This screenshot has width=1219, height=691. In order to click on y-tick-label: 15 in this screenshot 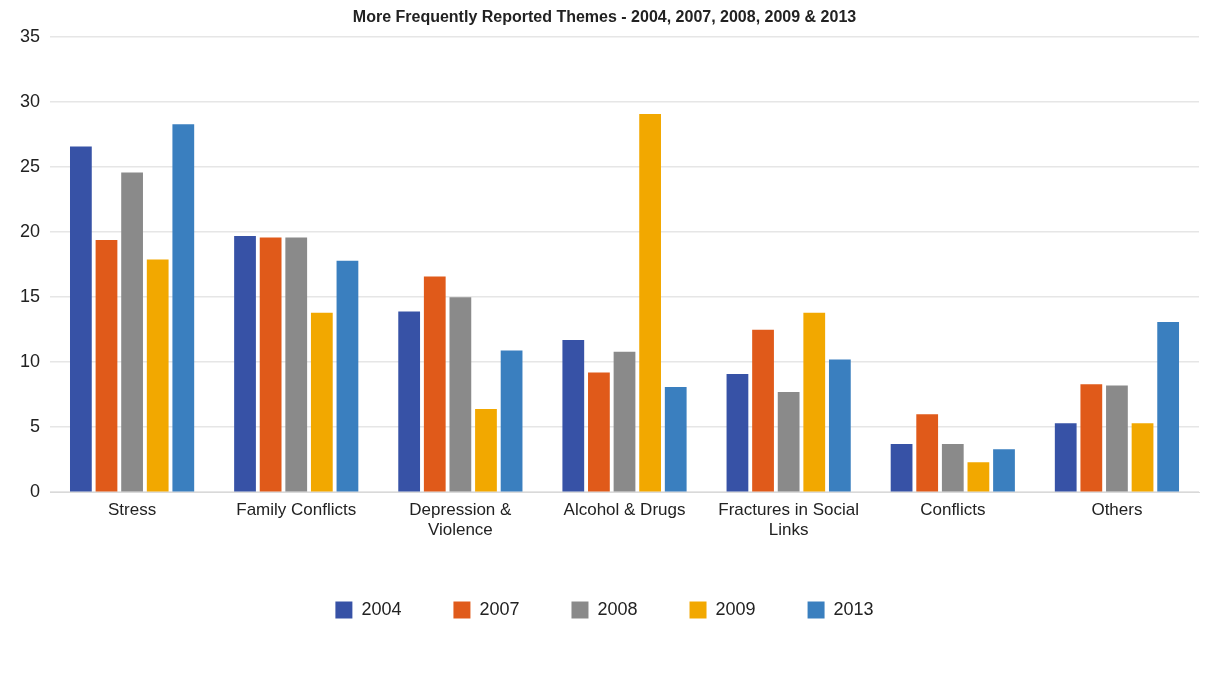, I will do `click(30, 296)`.